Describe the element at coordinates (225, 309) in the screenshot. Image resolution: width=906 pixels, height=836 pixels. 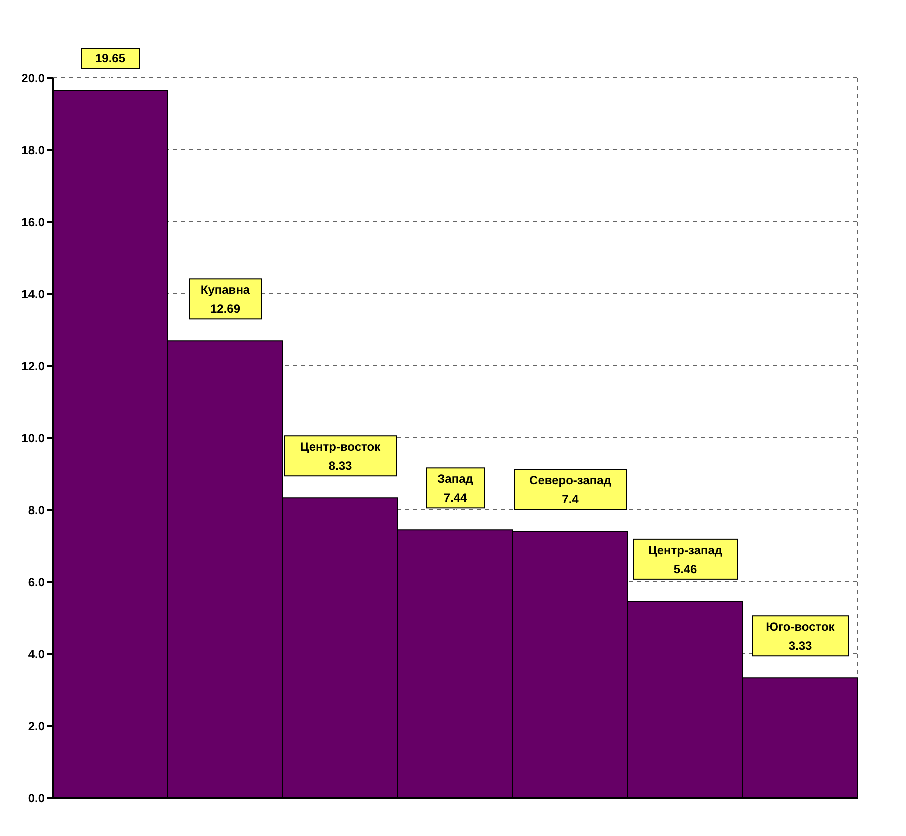
I see `data-label: 12.69` at that location.